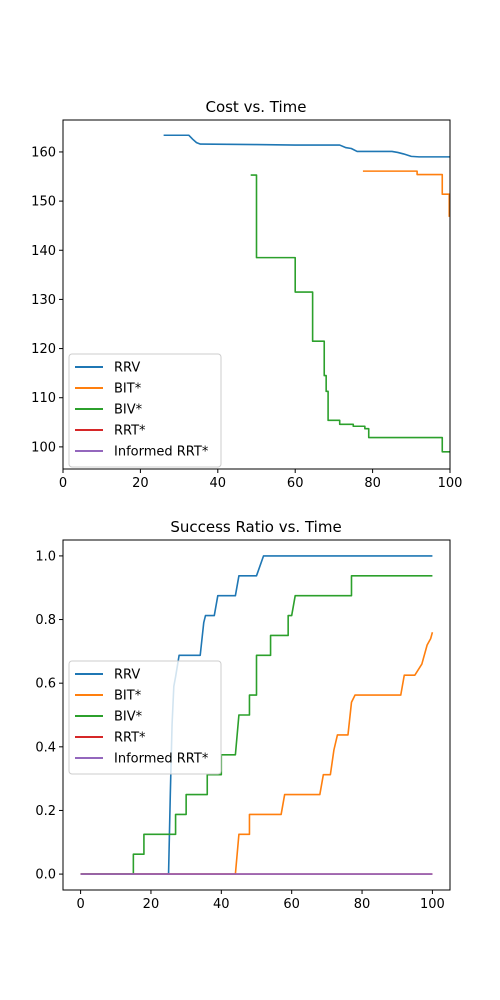  Describe the element at coordinates (127, 368) in the screenshot. I see `cost-legend-label-rrv: RRV` at that location.